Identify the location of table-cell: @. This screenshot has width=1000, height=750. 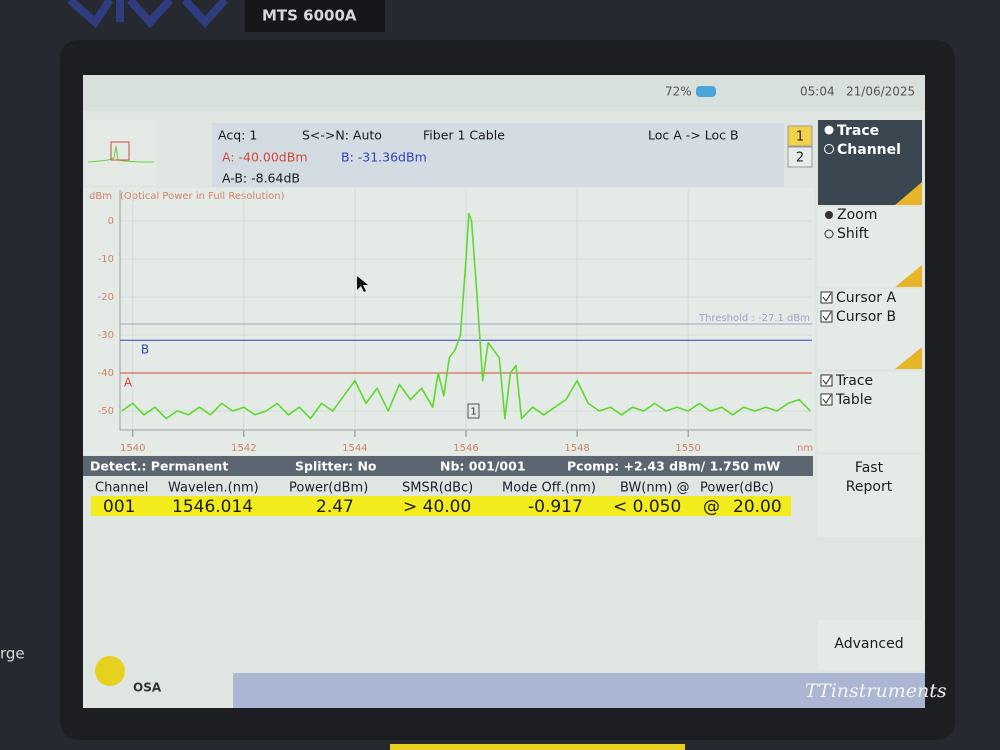
(711, 507).